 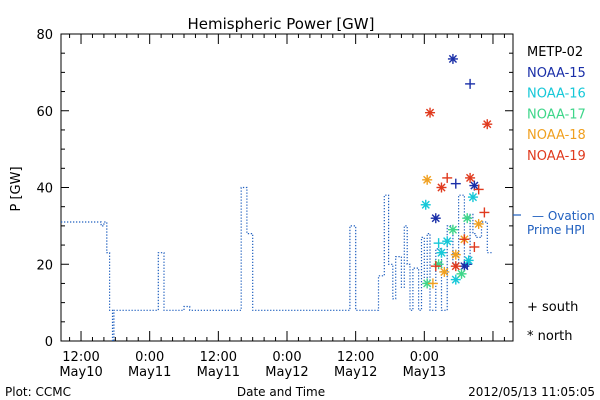 I want to click on y-tick-label: 40, so click(x=44, y=189).